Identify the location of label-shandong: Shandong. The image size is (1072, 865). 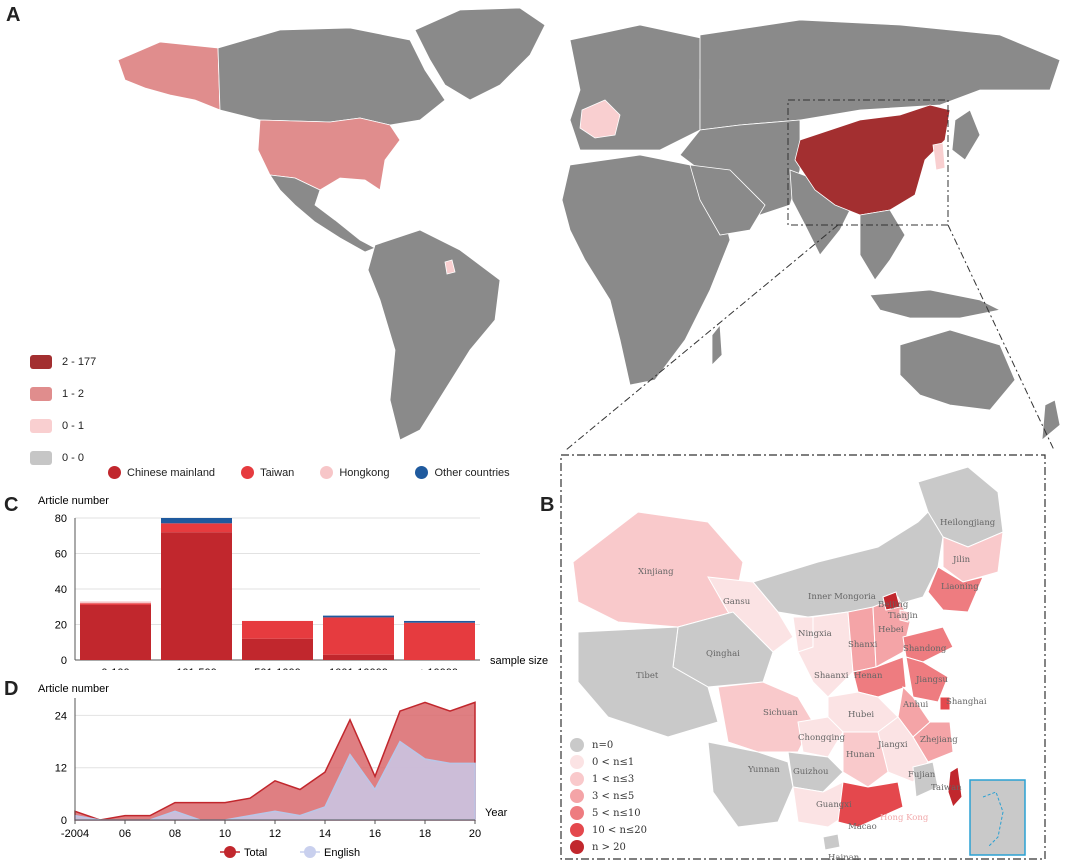
(925, 649).